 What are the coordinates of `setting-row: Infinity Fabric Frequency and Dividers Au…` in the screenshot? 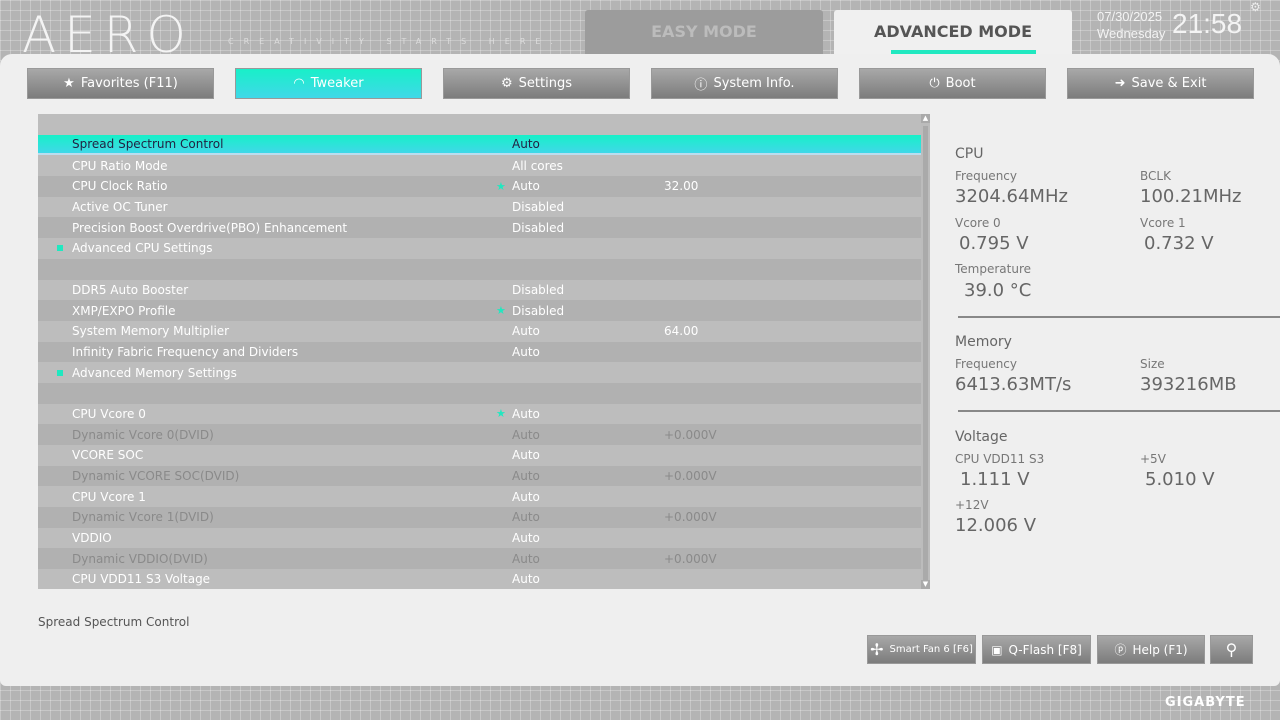 It's located at (479, 352).